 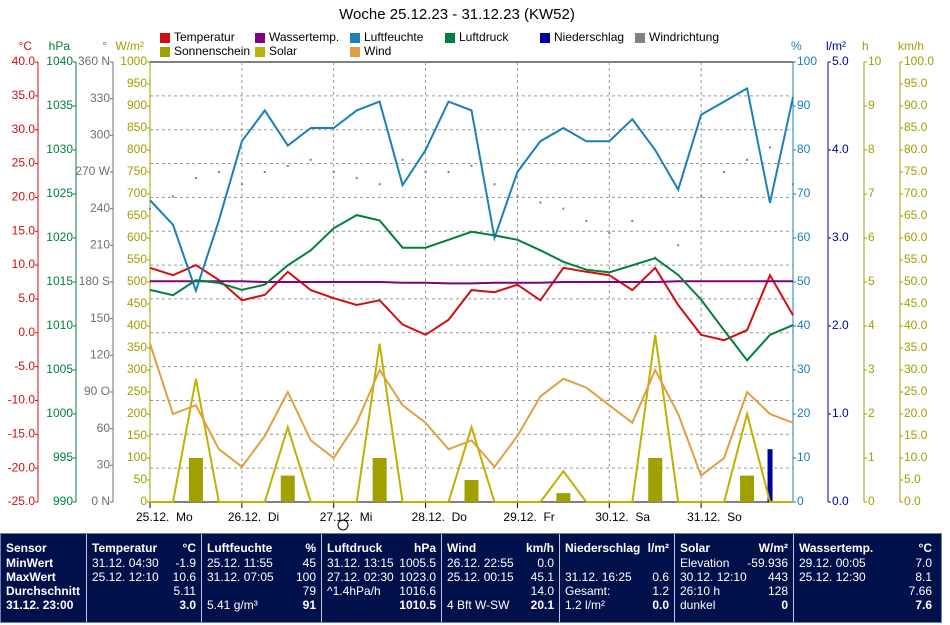 I want to click on tick-label: 45.0, so click(x=916, y=303).